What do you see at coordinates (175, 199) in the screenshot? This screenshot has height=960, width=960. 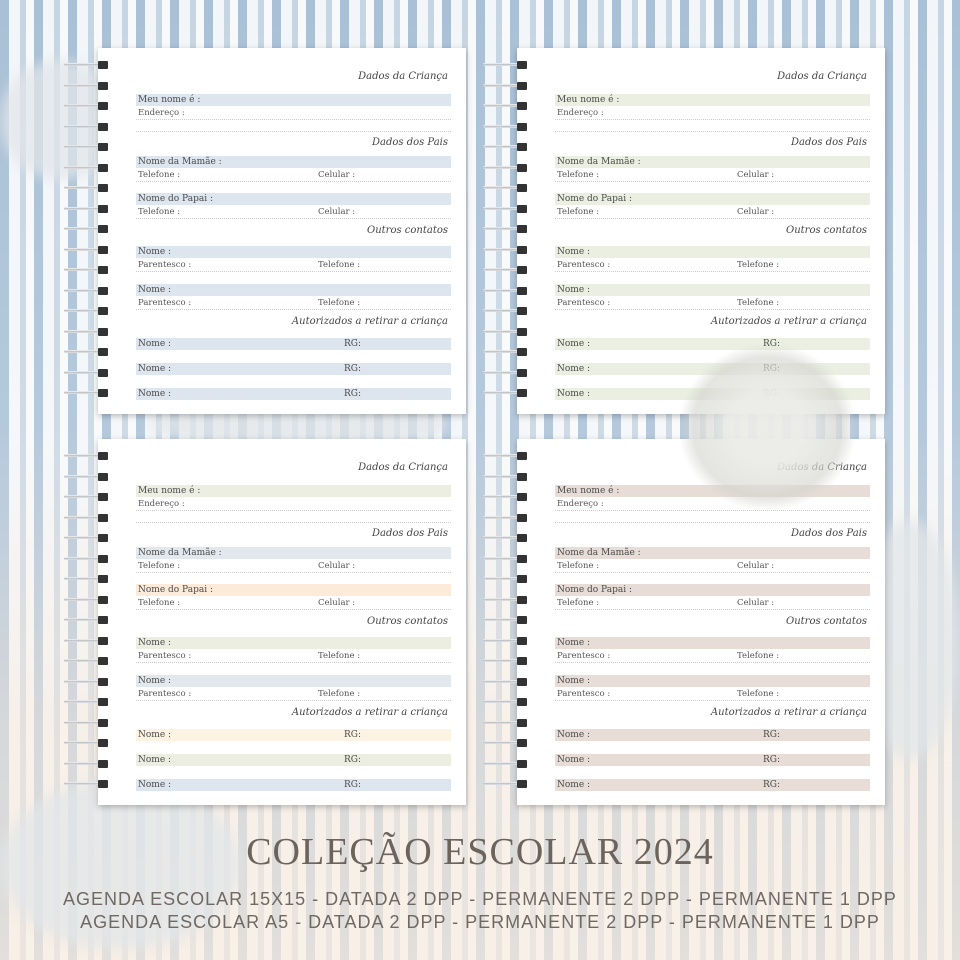 I see `label-father-name: Nome do Papai :` at bounding box center [175, 199].